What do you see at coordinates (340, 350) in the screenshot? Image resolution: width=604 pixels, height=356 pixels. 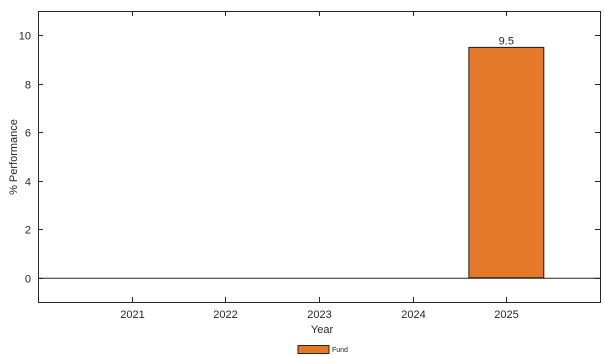 I see `legend-label-fund: Fund` at bounding box center [340, 350].